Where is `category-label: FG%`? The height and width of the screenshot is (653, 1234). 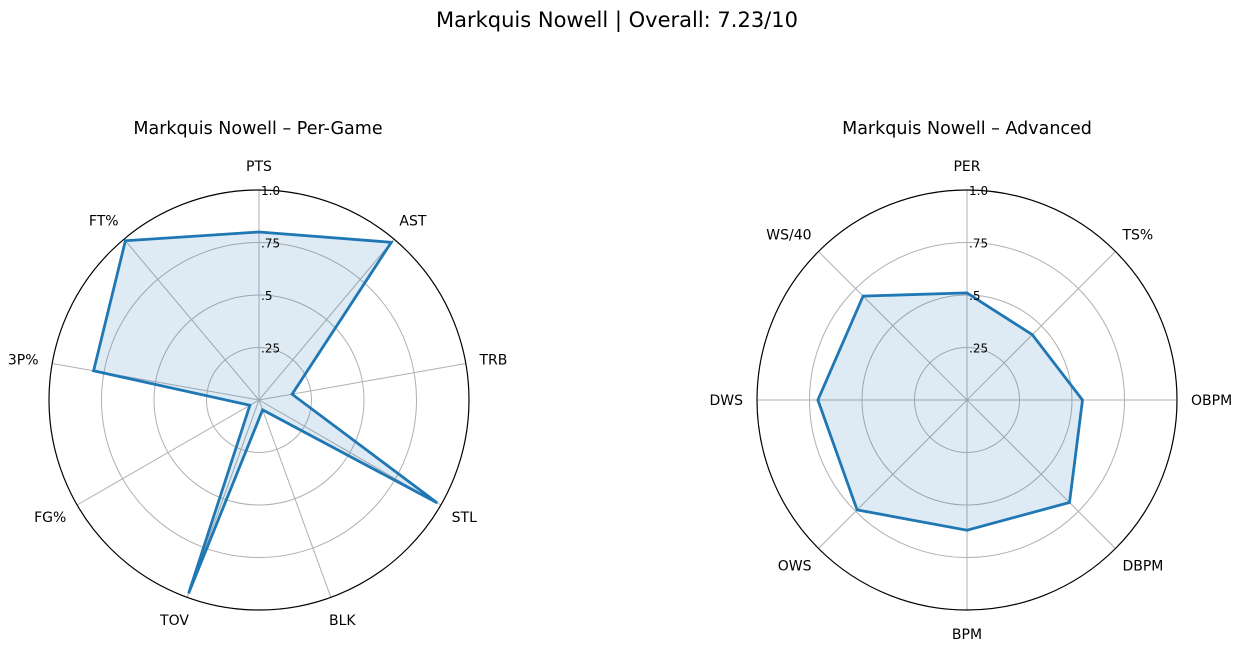 category-label: FG% is located at coordinates (50, 518).